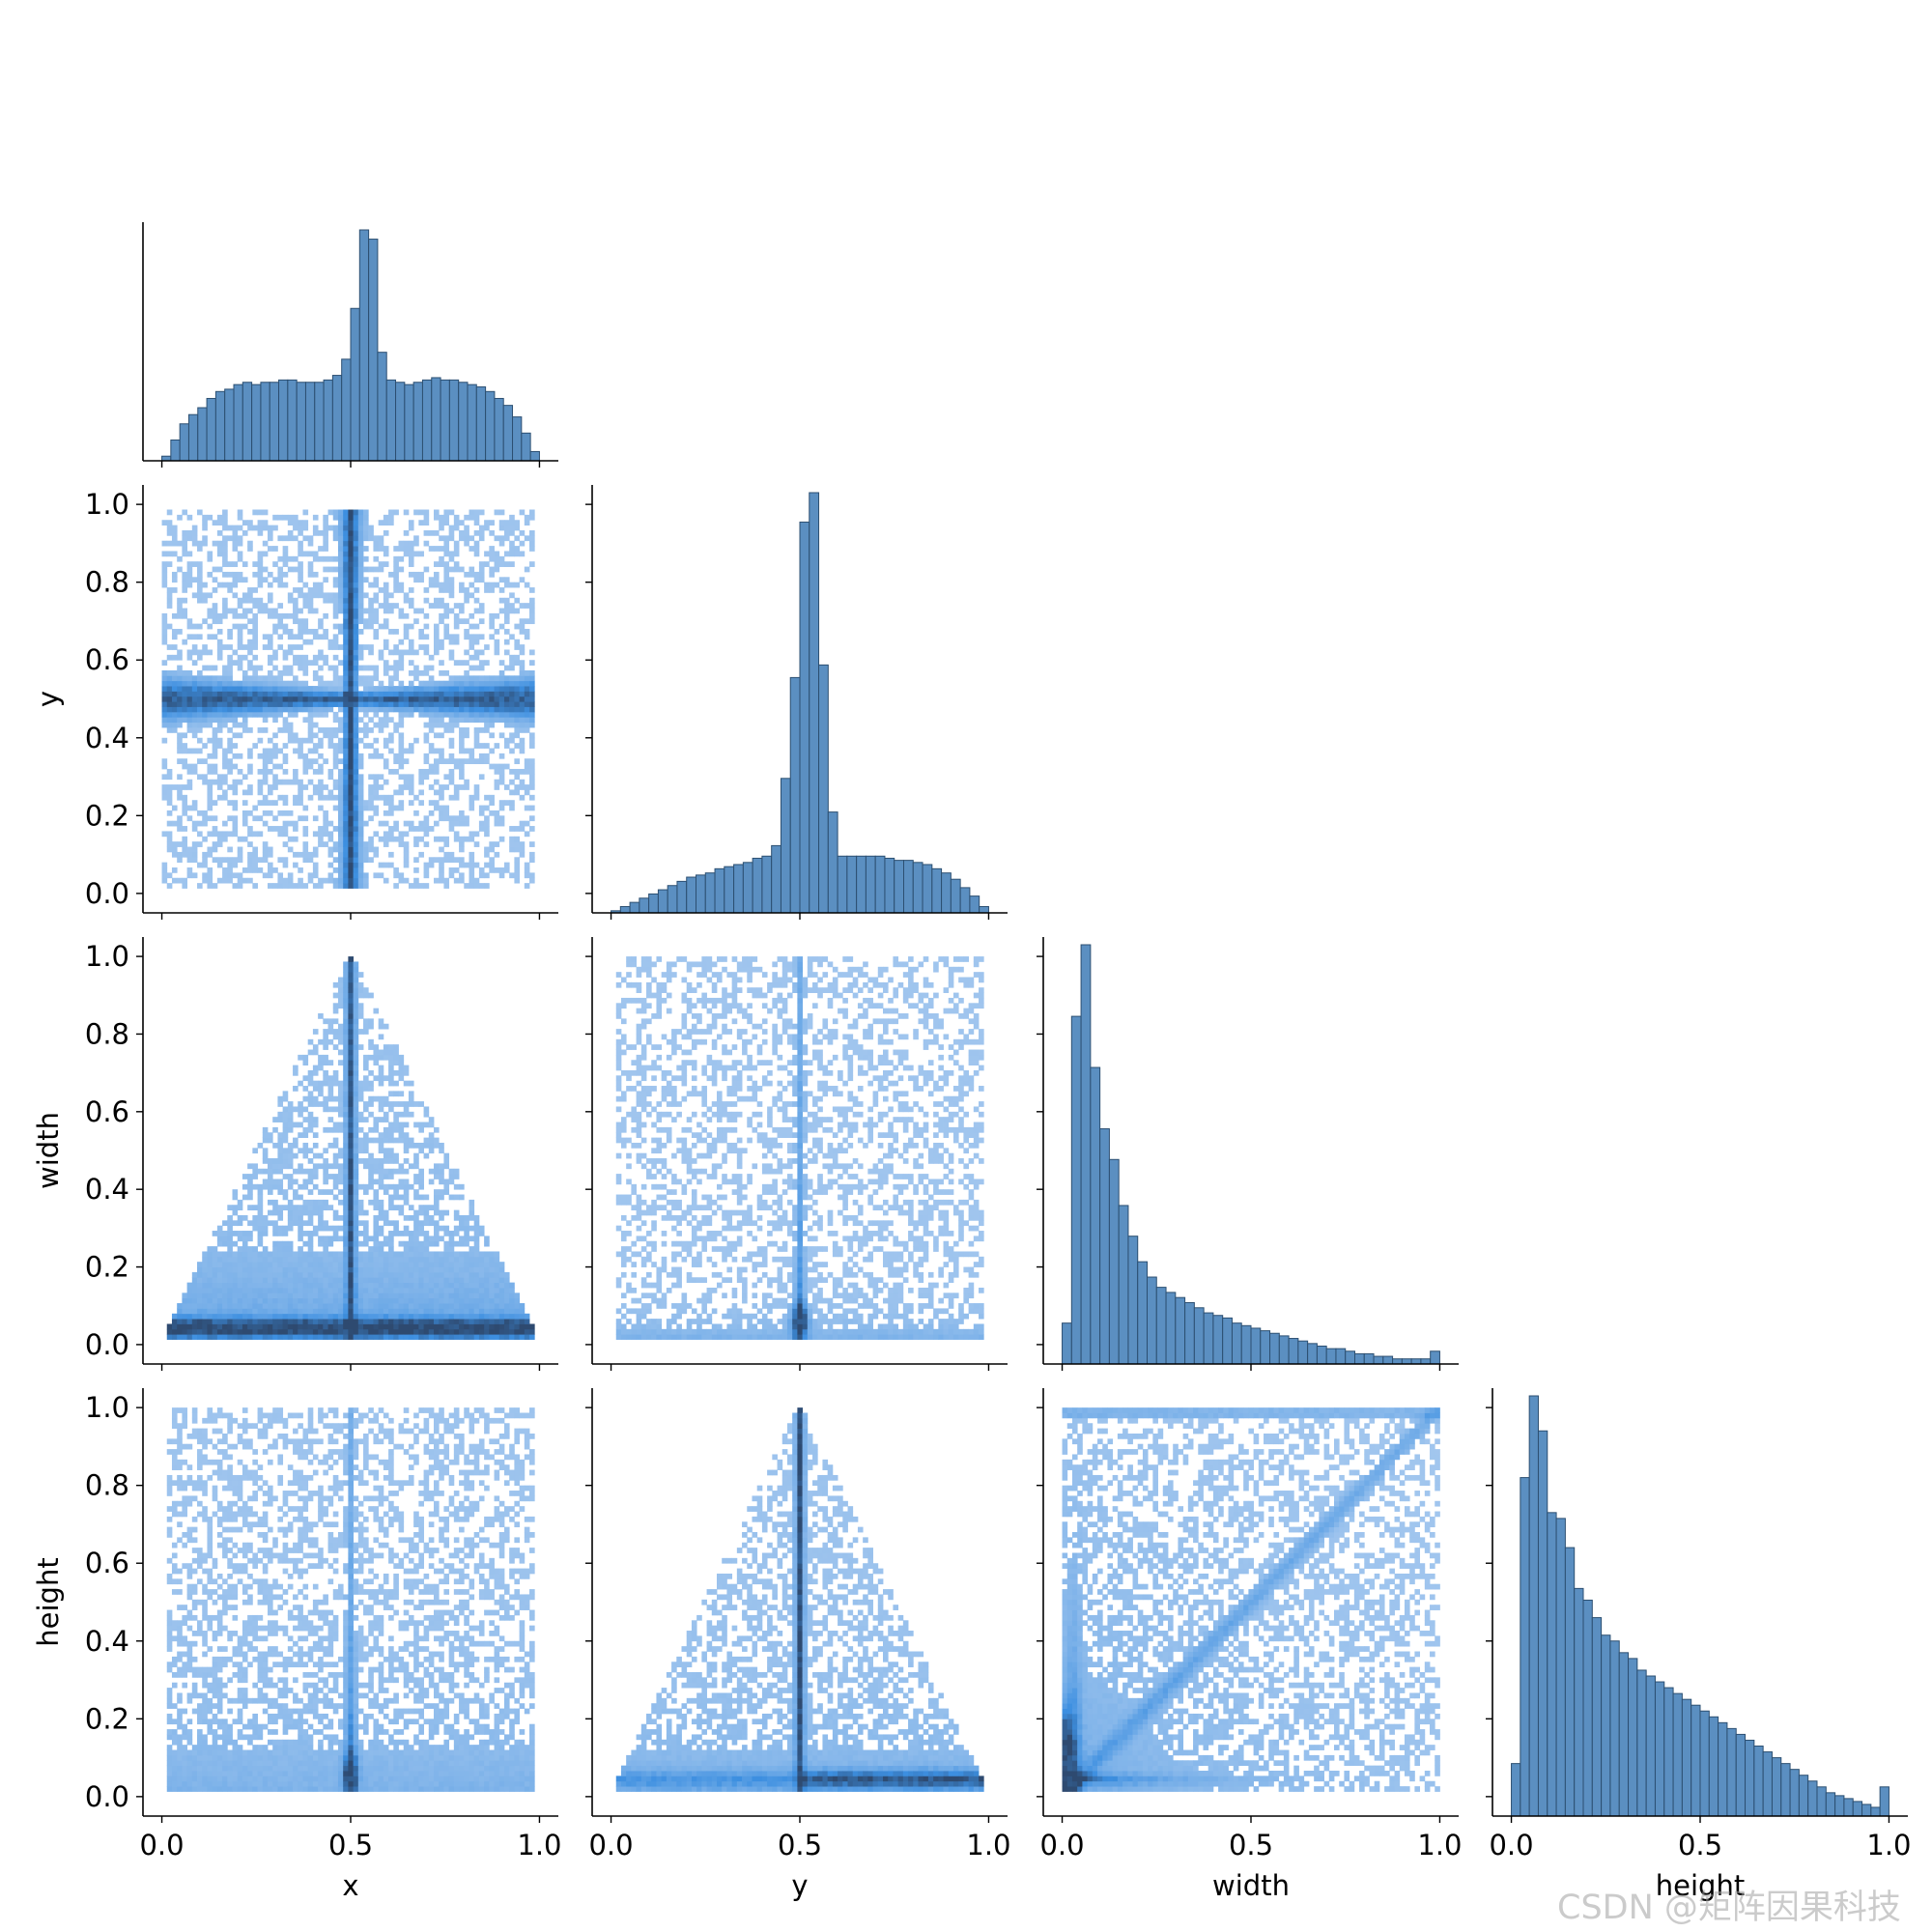 This screenshot has width=1932, height=1932. Describe the element at coordinates (192, 437) in the screenshot. I see `hist-bar` at that location.